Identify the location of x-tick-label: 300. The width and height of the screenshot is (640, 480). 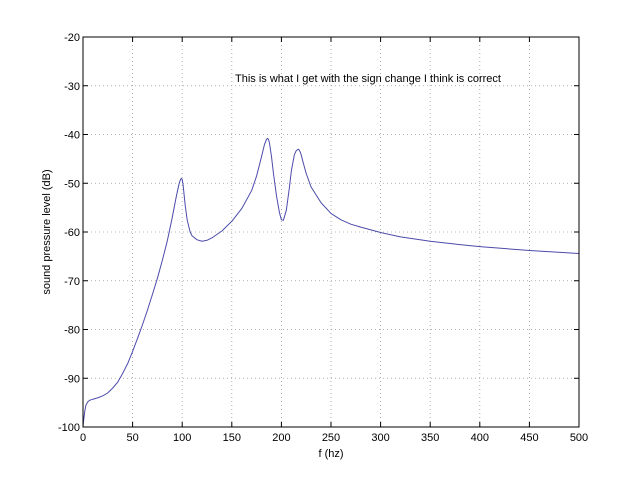
(380, 438).